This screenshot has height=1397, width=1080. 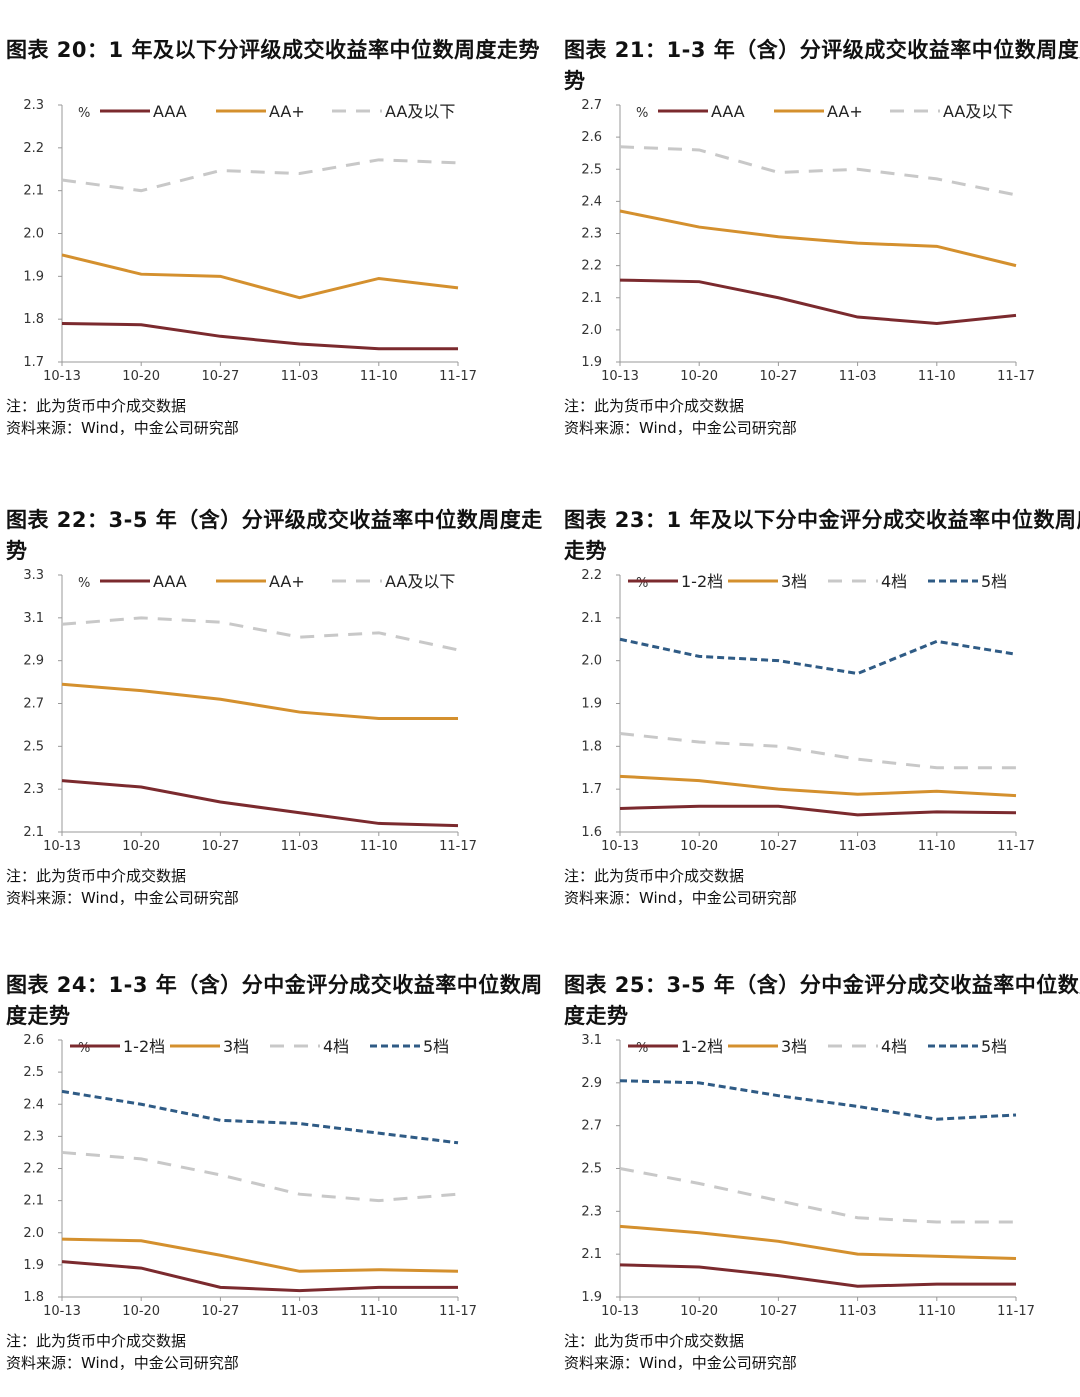 I want to click on y-tick-label: 2.6, so click(x=33, y=1040).